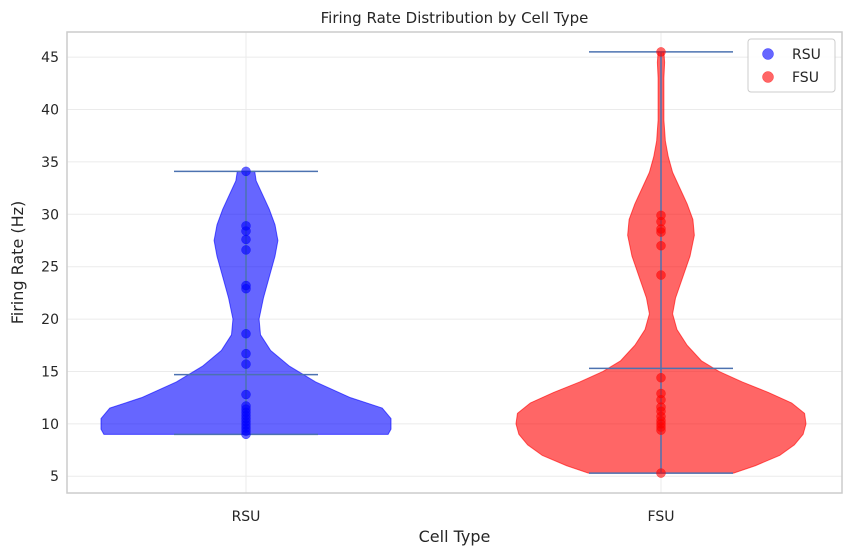  Describe the element at coordinates (50, 111) in the screenshot. I see `y-tick-label: 40` at that location.